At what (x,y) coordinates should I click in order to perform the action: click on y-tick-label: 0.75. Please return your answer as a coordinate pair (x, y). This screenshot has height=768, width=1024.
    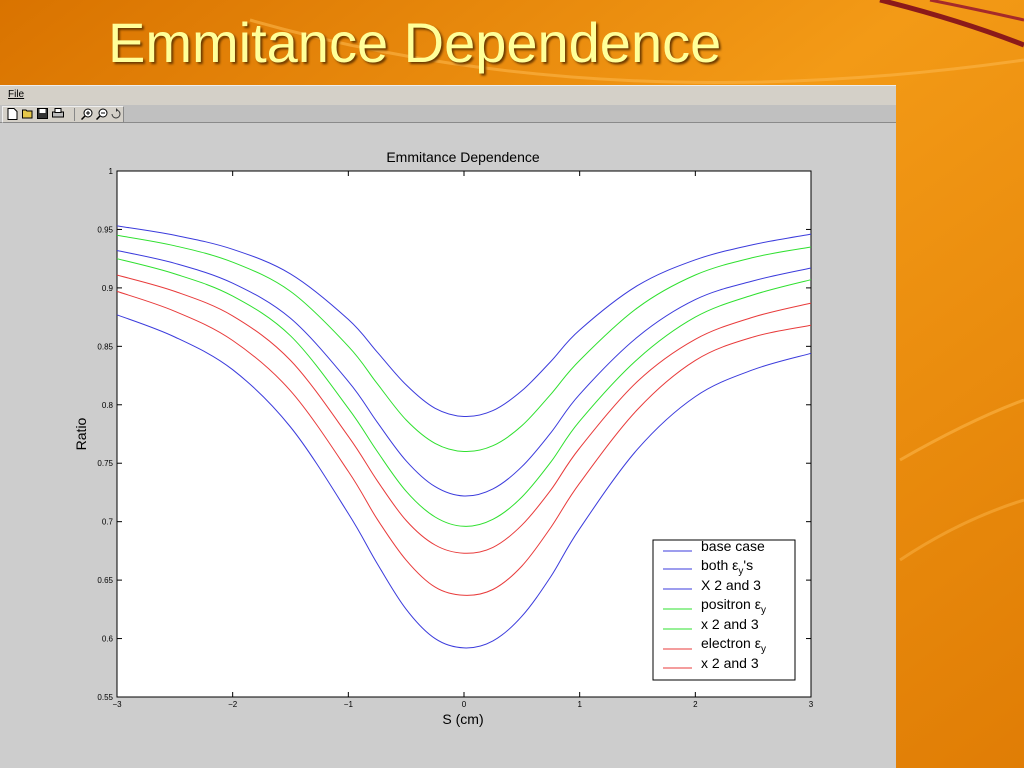
    Looking at the image, I should click on (105, 463).